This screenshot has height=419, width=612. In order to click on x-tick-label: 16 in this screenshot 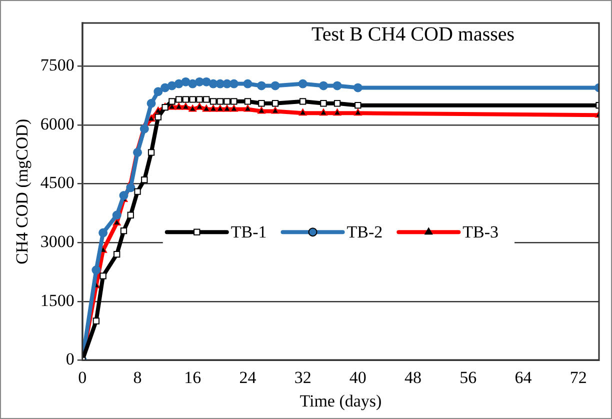, I will do `click(193, 377)`.